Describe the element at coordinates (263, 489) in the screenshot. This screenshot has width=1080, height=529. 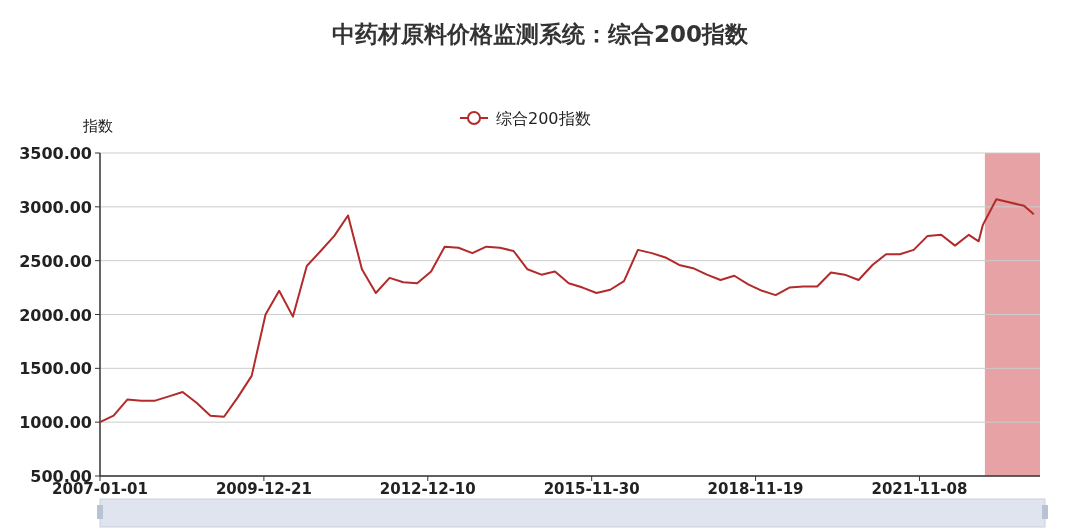
I see `x-tick-label: 2009-12-21` at that location.